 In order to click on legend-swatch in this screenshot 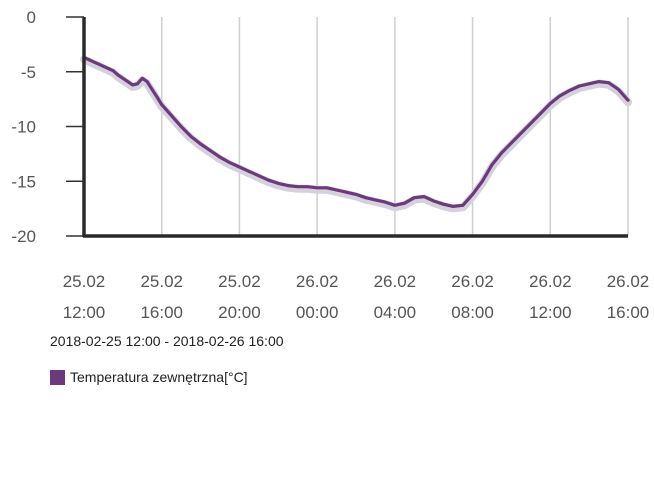, I will do `click(57, 377)`.